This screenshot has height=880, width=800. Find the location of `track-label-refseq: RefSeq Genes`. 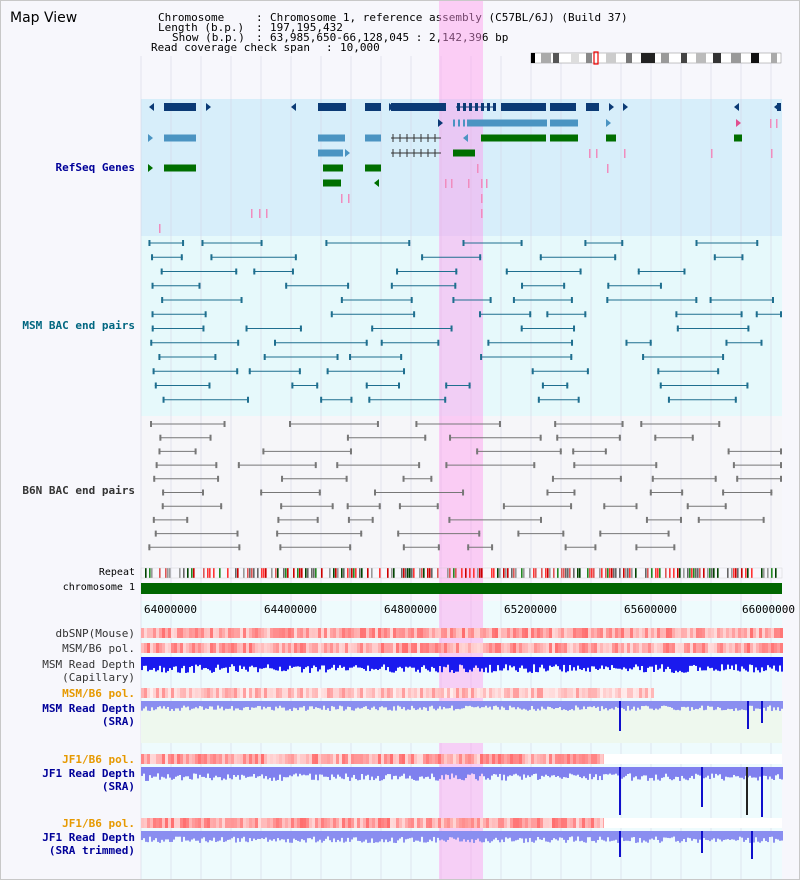

track-label-refseq: RefSeq Genes is located at coordinates (95, 167).